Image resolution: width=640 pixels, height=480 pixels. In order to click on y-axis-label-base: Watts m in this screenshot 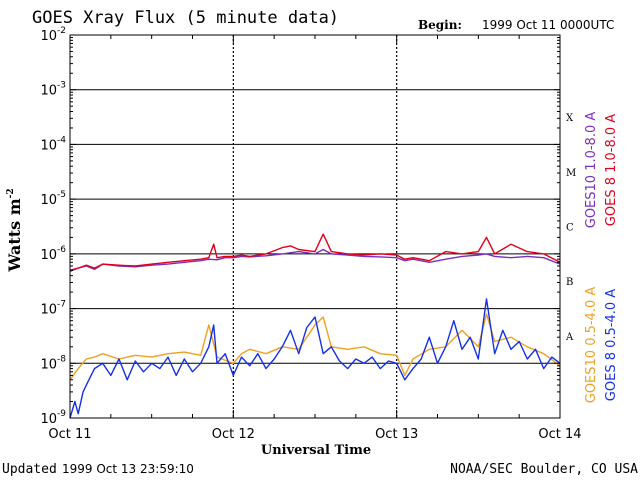, I will do `click(14, 235)`.